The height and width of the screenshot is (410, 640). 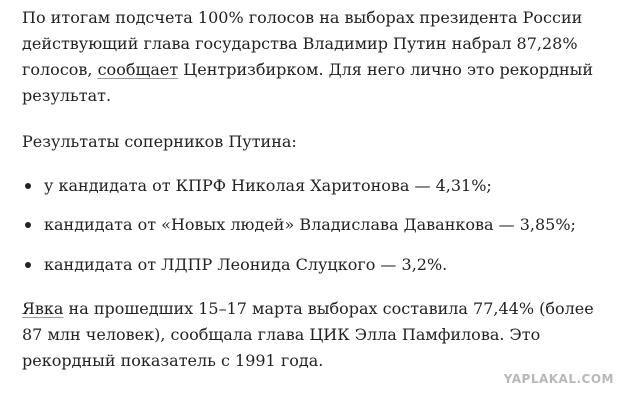 I want to click on link: Явка, so click(x=43, y=308).